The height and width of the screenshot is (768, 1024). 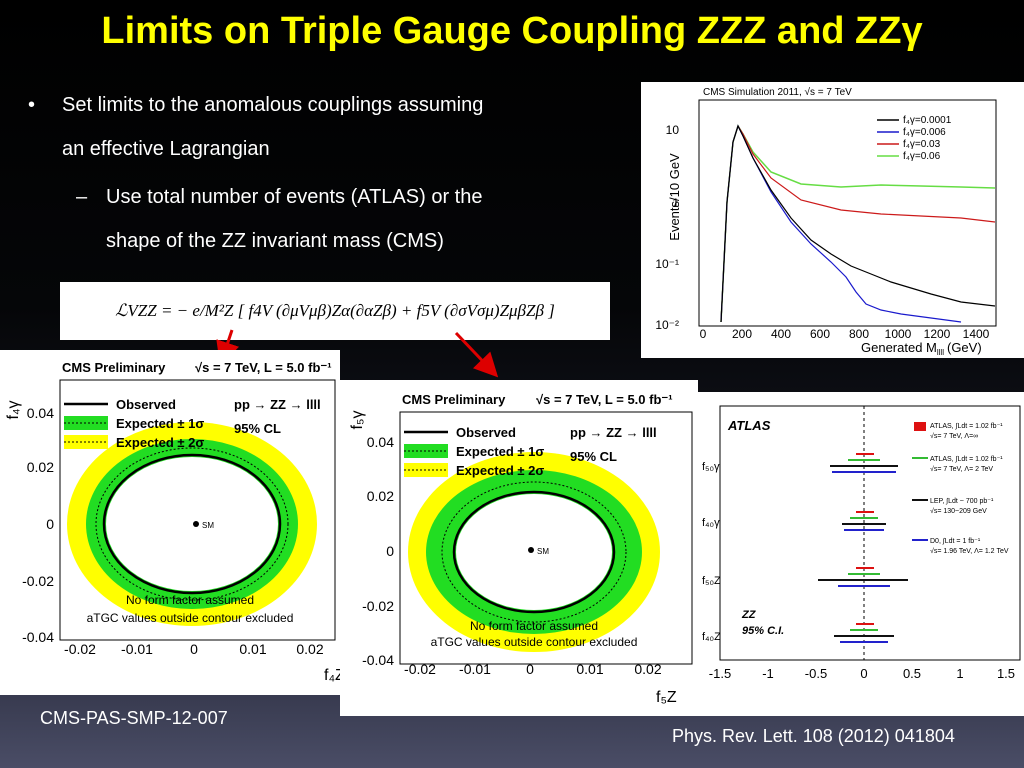 What do you see at coordinates (613, 432) in the screenshot?
I see `process-label: pp → ZZ → llll` at bounding box center [613, 432].